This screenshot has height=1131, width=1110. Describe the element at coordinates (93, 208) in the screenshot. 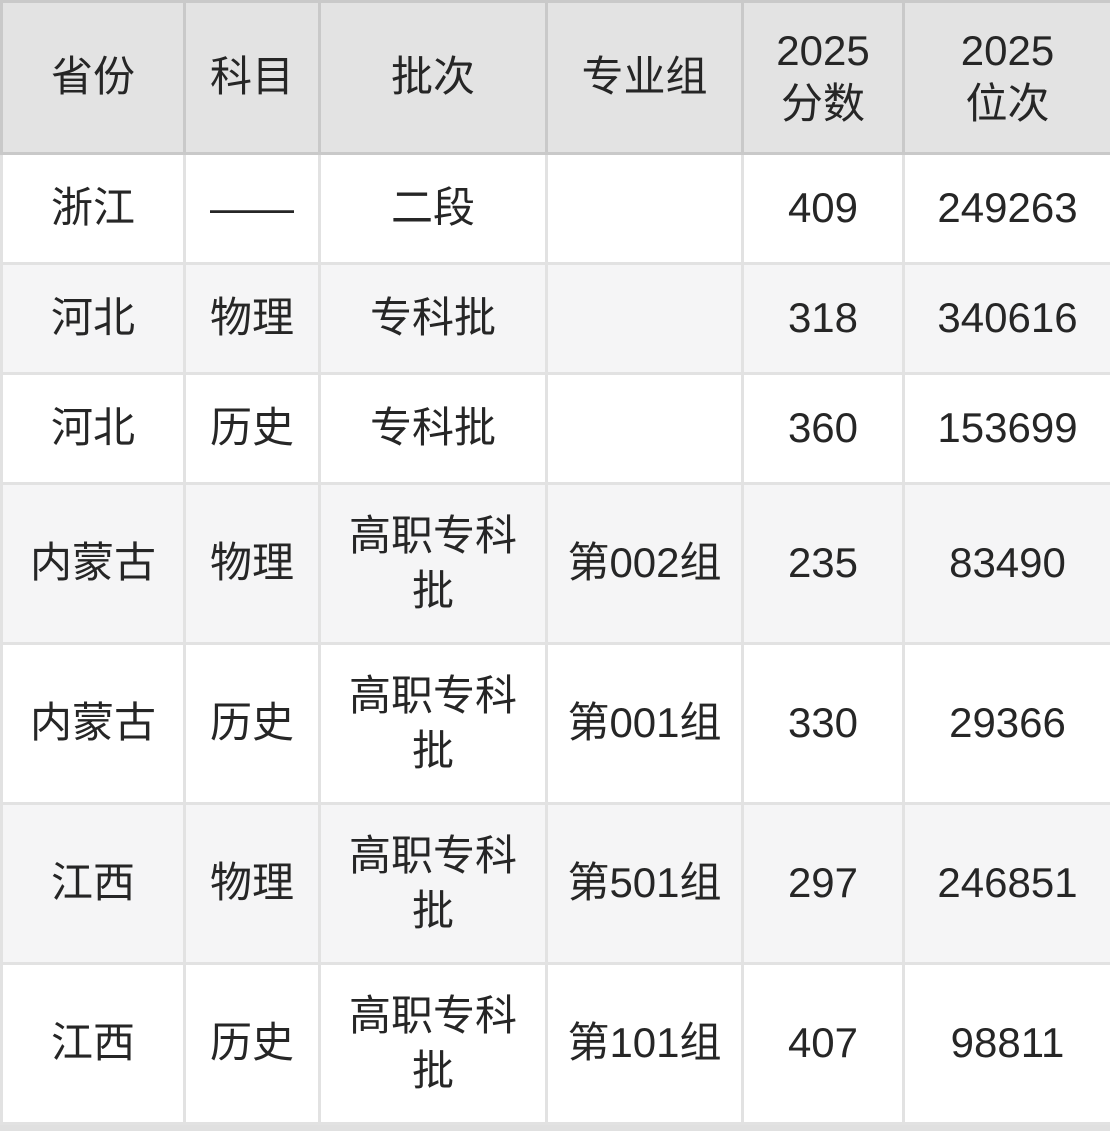

I see `cell-province: 浙江` at that location.